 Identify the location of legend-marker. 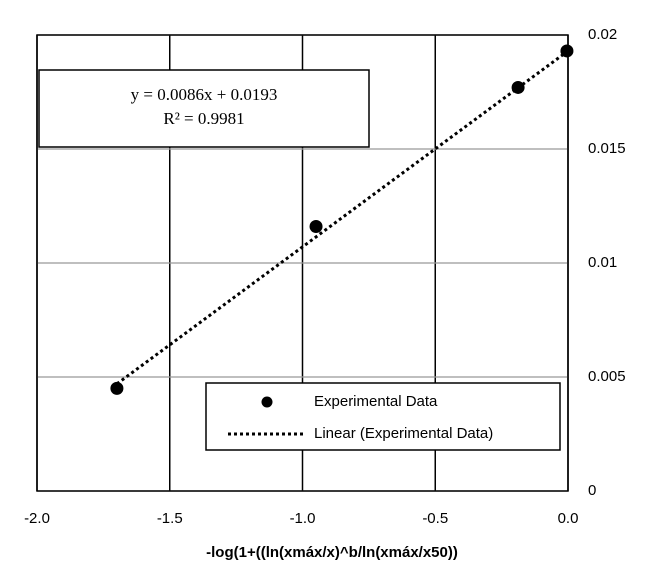
(267, 402).